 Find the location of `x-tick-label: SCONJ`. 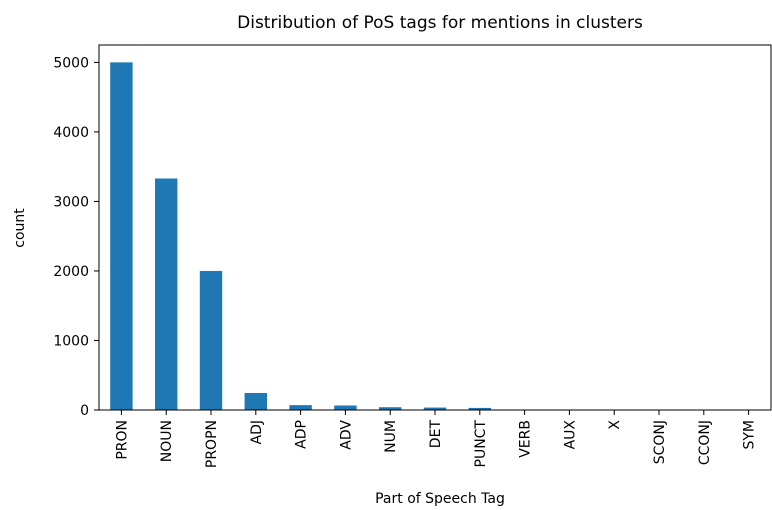

x-tick-label: SCONJ is located at coordinates (660, 442).